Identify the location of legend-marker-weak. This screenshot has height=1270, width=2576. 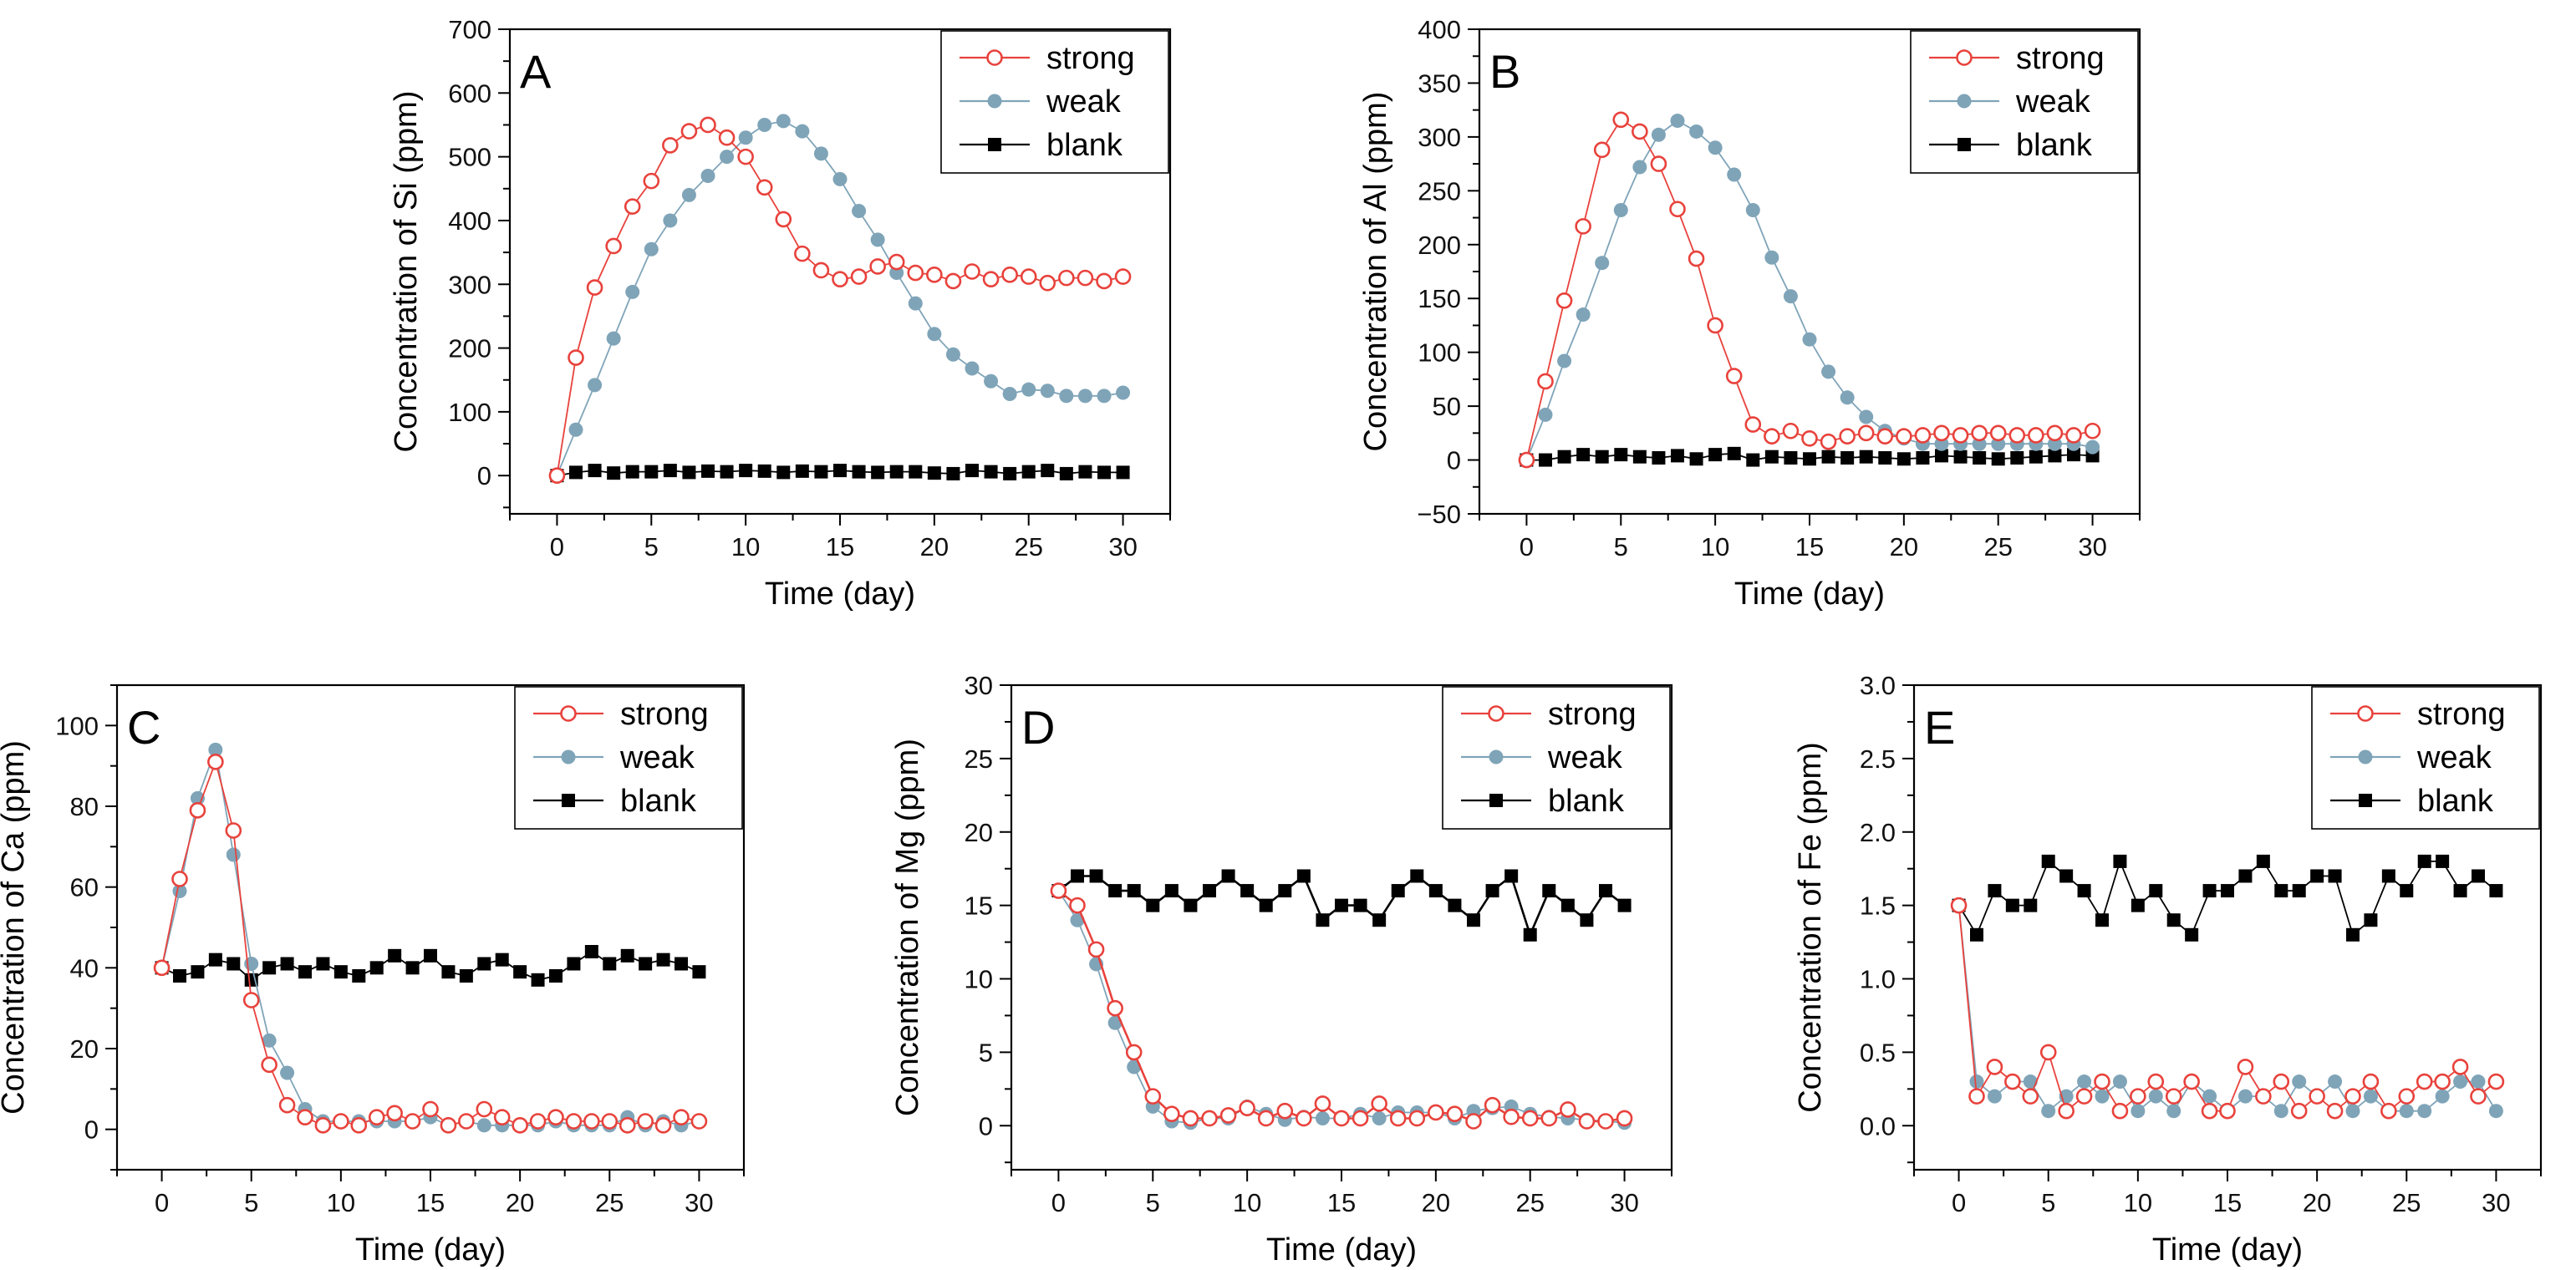
(1964, 101).